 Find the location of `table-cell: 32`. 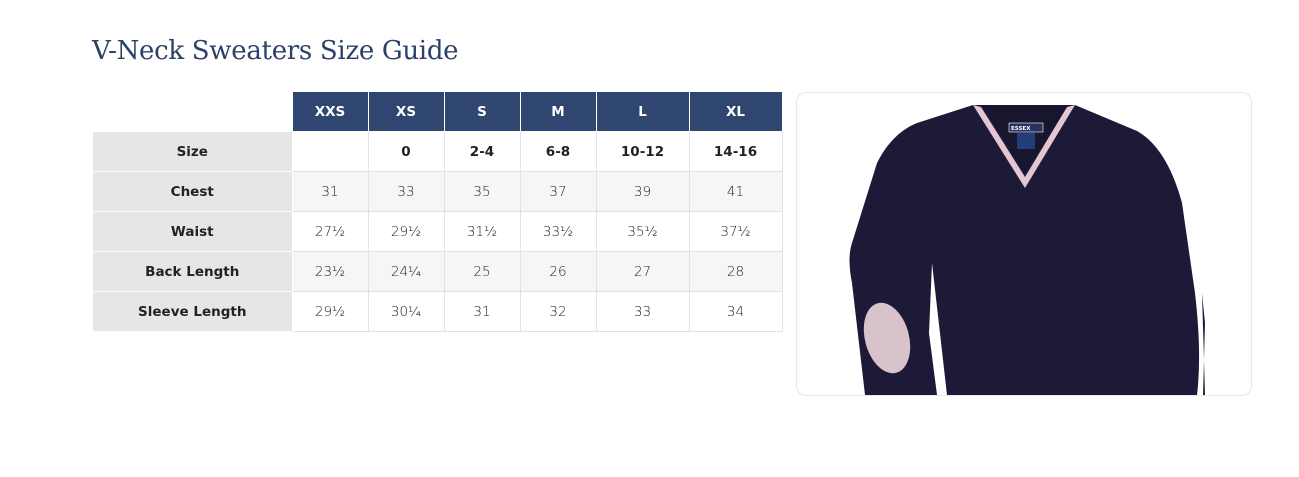

table-cell: 32 is located at coordinates (558, 311).